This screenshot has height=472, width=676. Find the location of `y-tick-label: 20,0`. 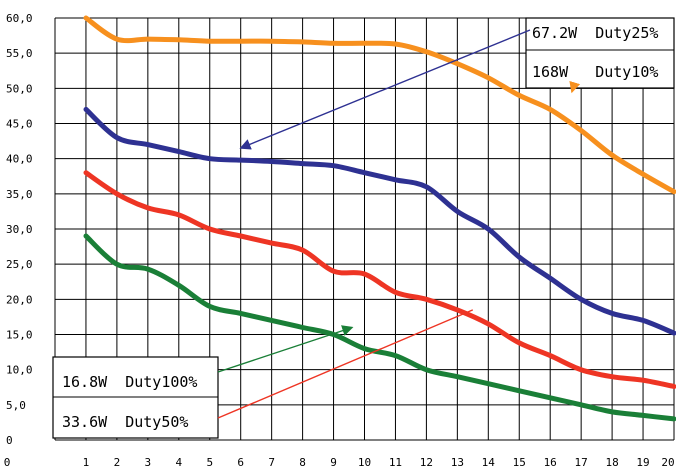

y-tick-label: 20,0 is located at coordinates (19, 299).